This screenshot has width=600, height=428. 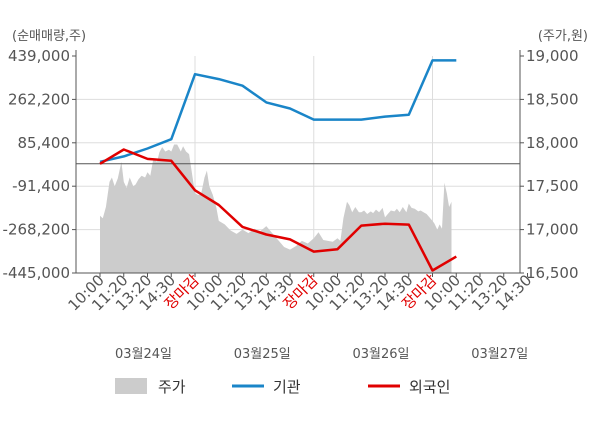 What do you see at coordinates (36, 230) in the screenshot?
I see `left-tick-label: -268,200` at bounding box center [36, 230].